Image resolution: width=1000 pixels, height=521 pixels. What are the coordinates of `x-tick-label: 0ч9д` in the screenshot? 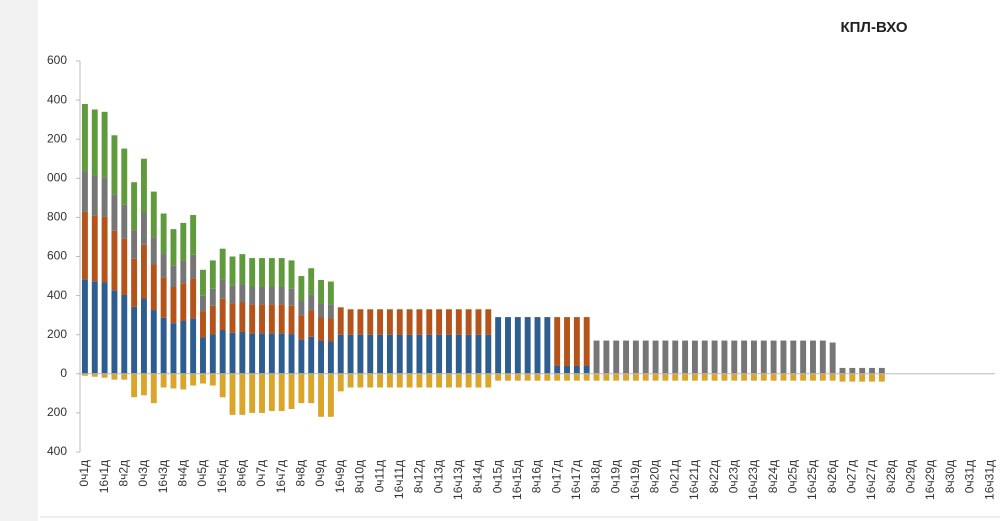 It's located at (320, 473).